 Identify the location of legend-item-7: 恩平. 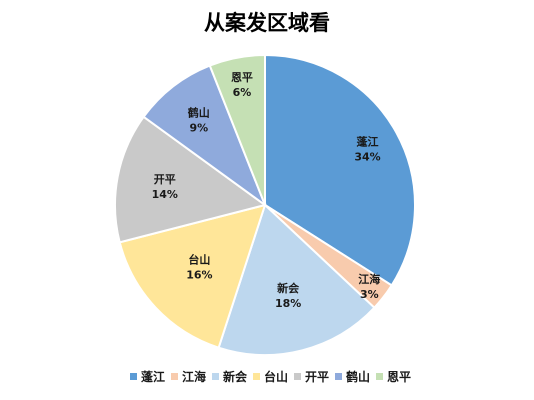
(393, 376).